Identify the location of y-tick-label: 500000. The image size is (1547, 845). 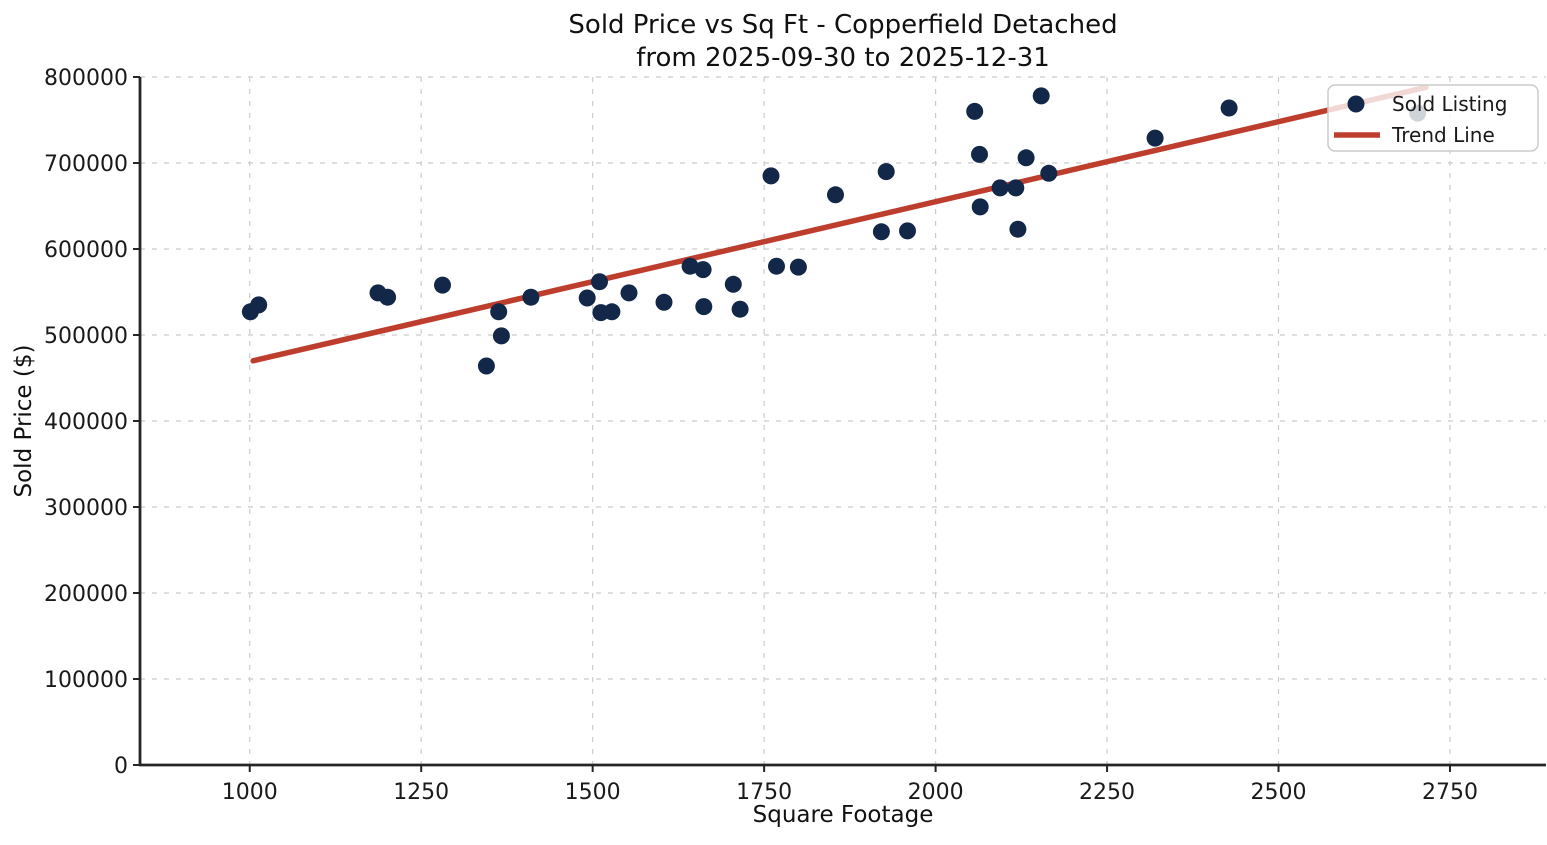
(86, 336).